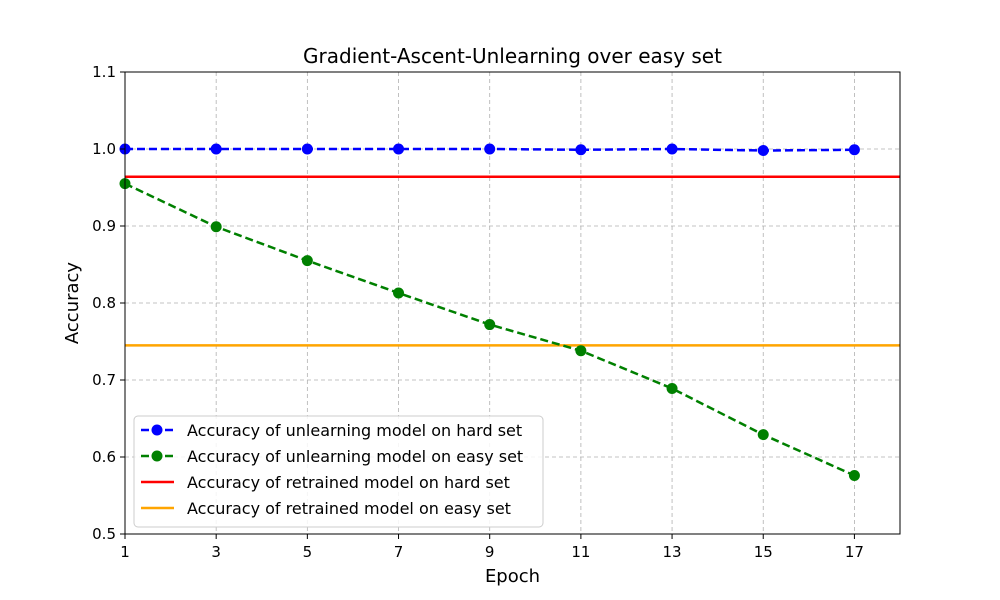  What do you see at coordinates (580, 552) in the screenshot?
I see `x-tick-label: 11` at bounding box center [580, 552].